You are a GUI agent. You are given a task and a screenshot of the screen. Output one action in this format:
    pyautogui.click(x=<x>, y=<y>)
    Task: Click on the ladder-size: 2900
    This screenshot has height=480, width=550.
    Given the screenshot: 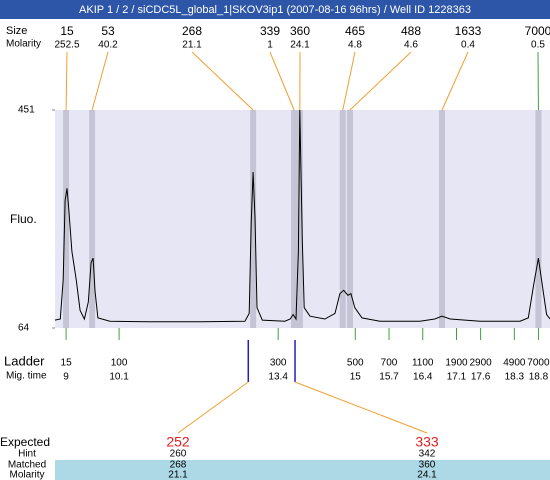 What is the action you would take?
    pyautogui.click(x=480, y=363)
    